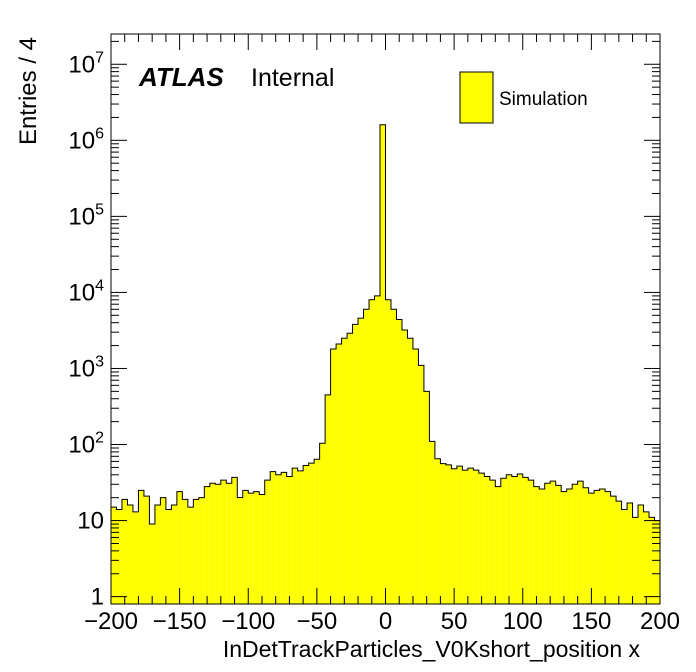  Describe the element at coordinates (86, 139) in the screenshot. I see `y-tick-label: 10⁶` at that location.